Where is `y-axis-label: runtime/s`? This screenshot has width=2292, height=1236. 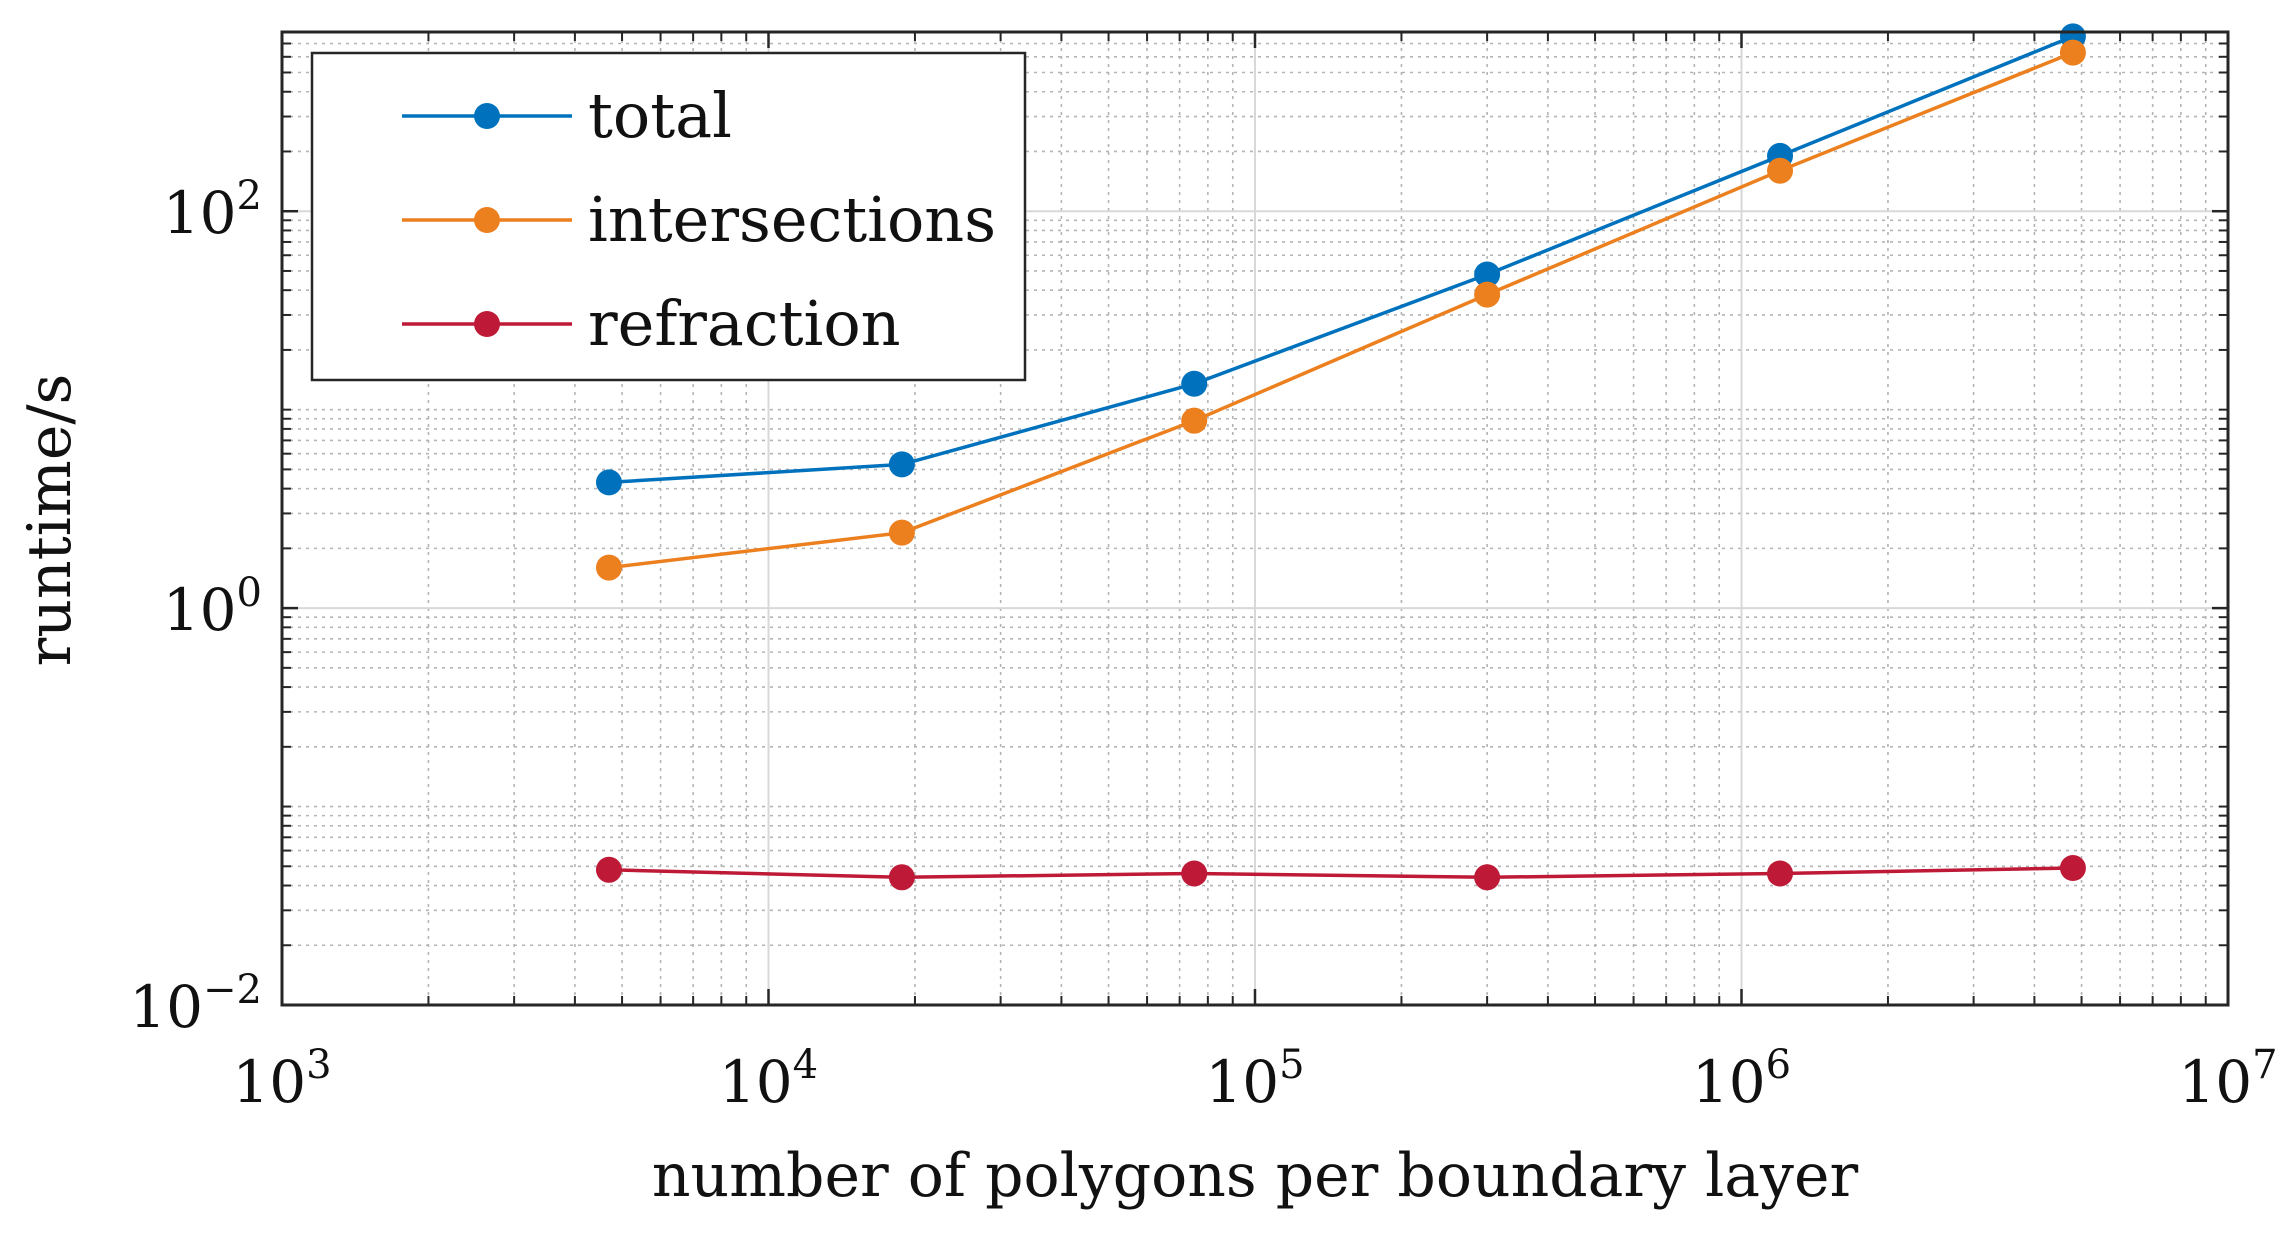 y-axis-label: runtime/s is located at coordinates (50, 520).